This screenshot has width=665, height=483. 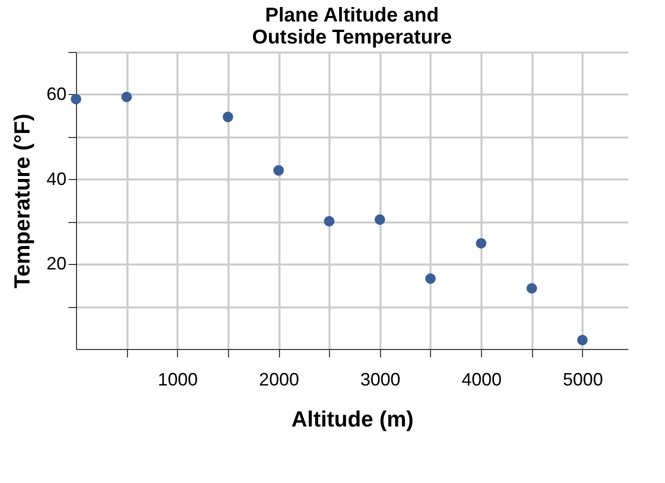 What do you see at coordinates (56, 94) in the screenshot?
I see `y-tick-label: 60` at bounding box center [56, 94].